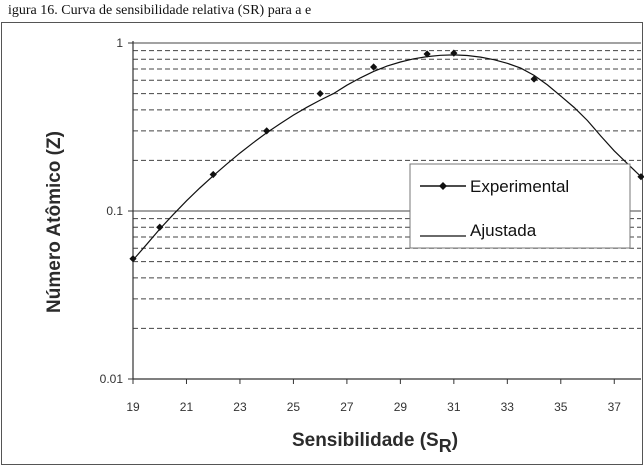 The height and width of the screenshot is (471, 644). Describe the element at coordinates (455, 440) in the screenshot. I see `x-axis-title-close: )` at that location.